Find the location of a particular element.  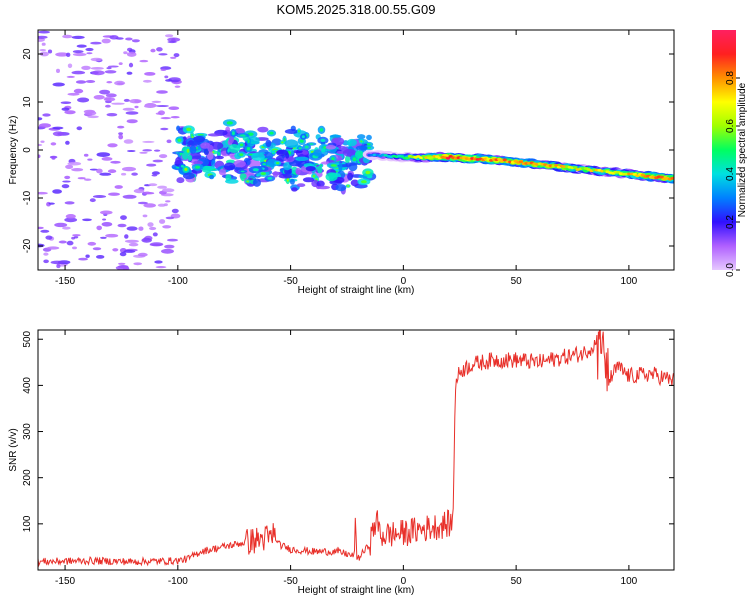

spectrogram-x-tick-label: -50 is located at coordinates (290, 281).